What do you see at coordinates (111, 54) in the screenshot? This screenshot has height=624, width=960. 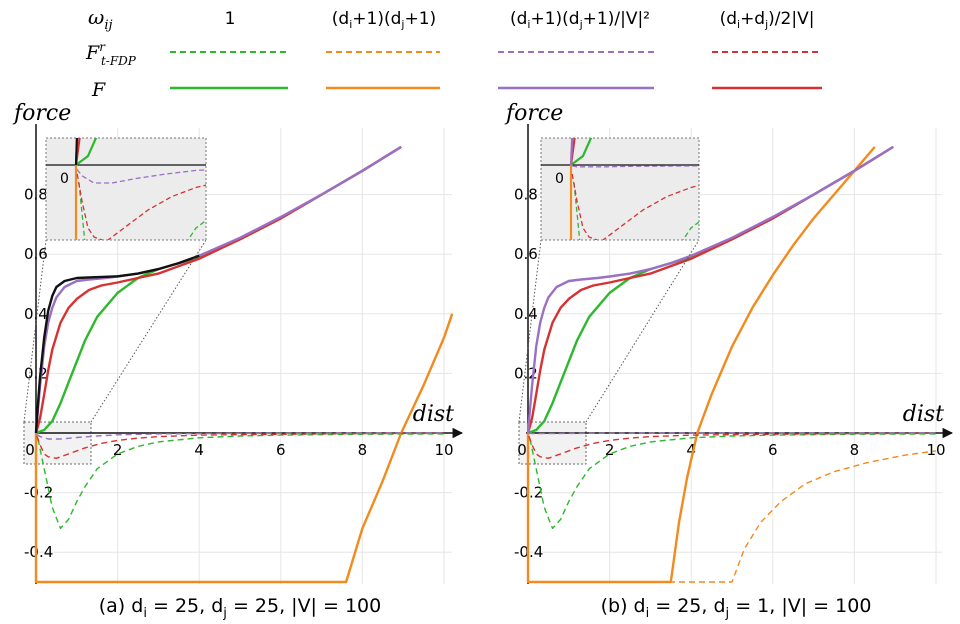 I see `legend-trfdp-label: Fr t-FDP` at bounding box center [111, 54].